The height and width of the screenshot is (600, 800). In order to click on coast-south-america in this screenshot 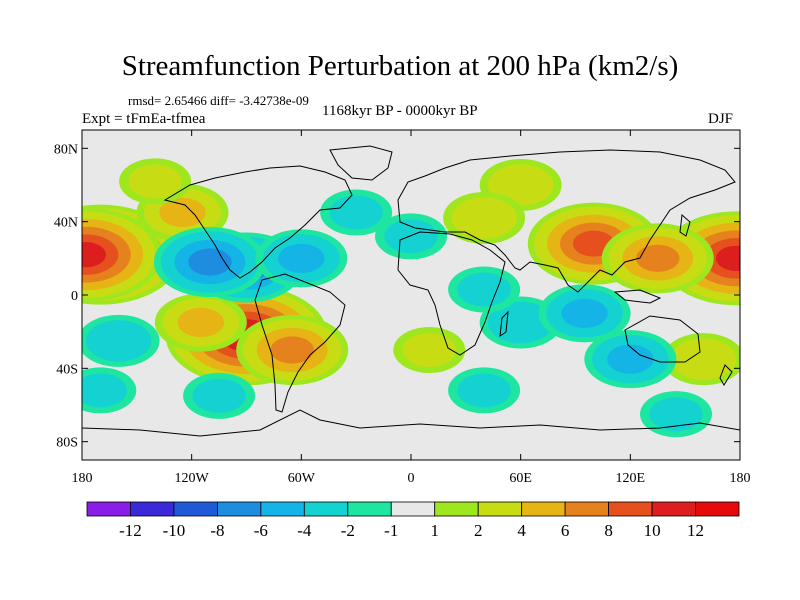, I will do `click(300, 343)`.